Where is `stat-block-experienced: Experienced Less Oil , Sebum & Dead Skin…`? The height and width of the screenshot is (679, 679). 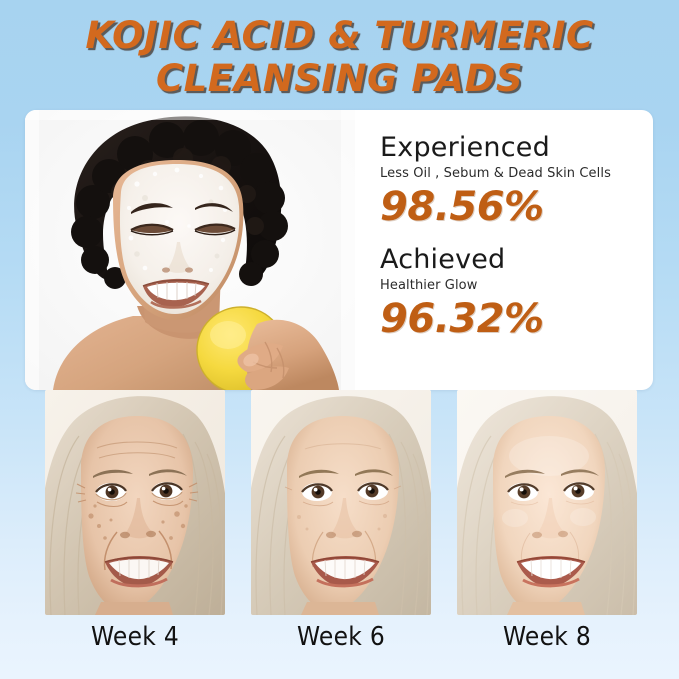
stat-block-experienced: Experienced Less Oil , Sebum & Dead Skin… is located at coordinates (515, 181).